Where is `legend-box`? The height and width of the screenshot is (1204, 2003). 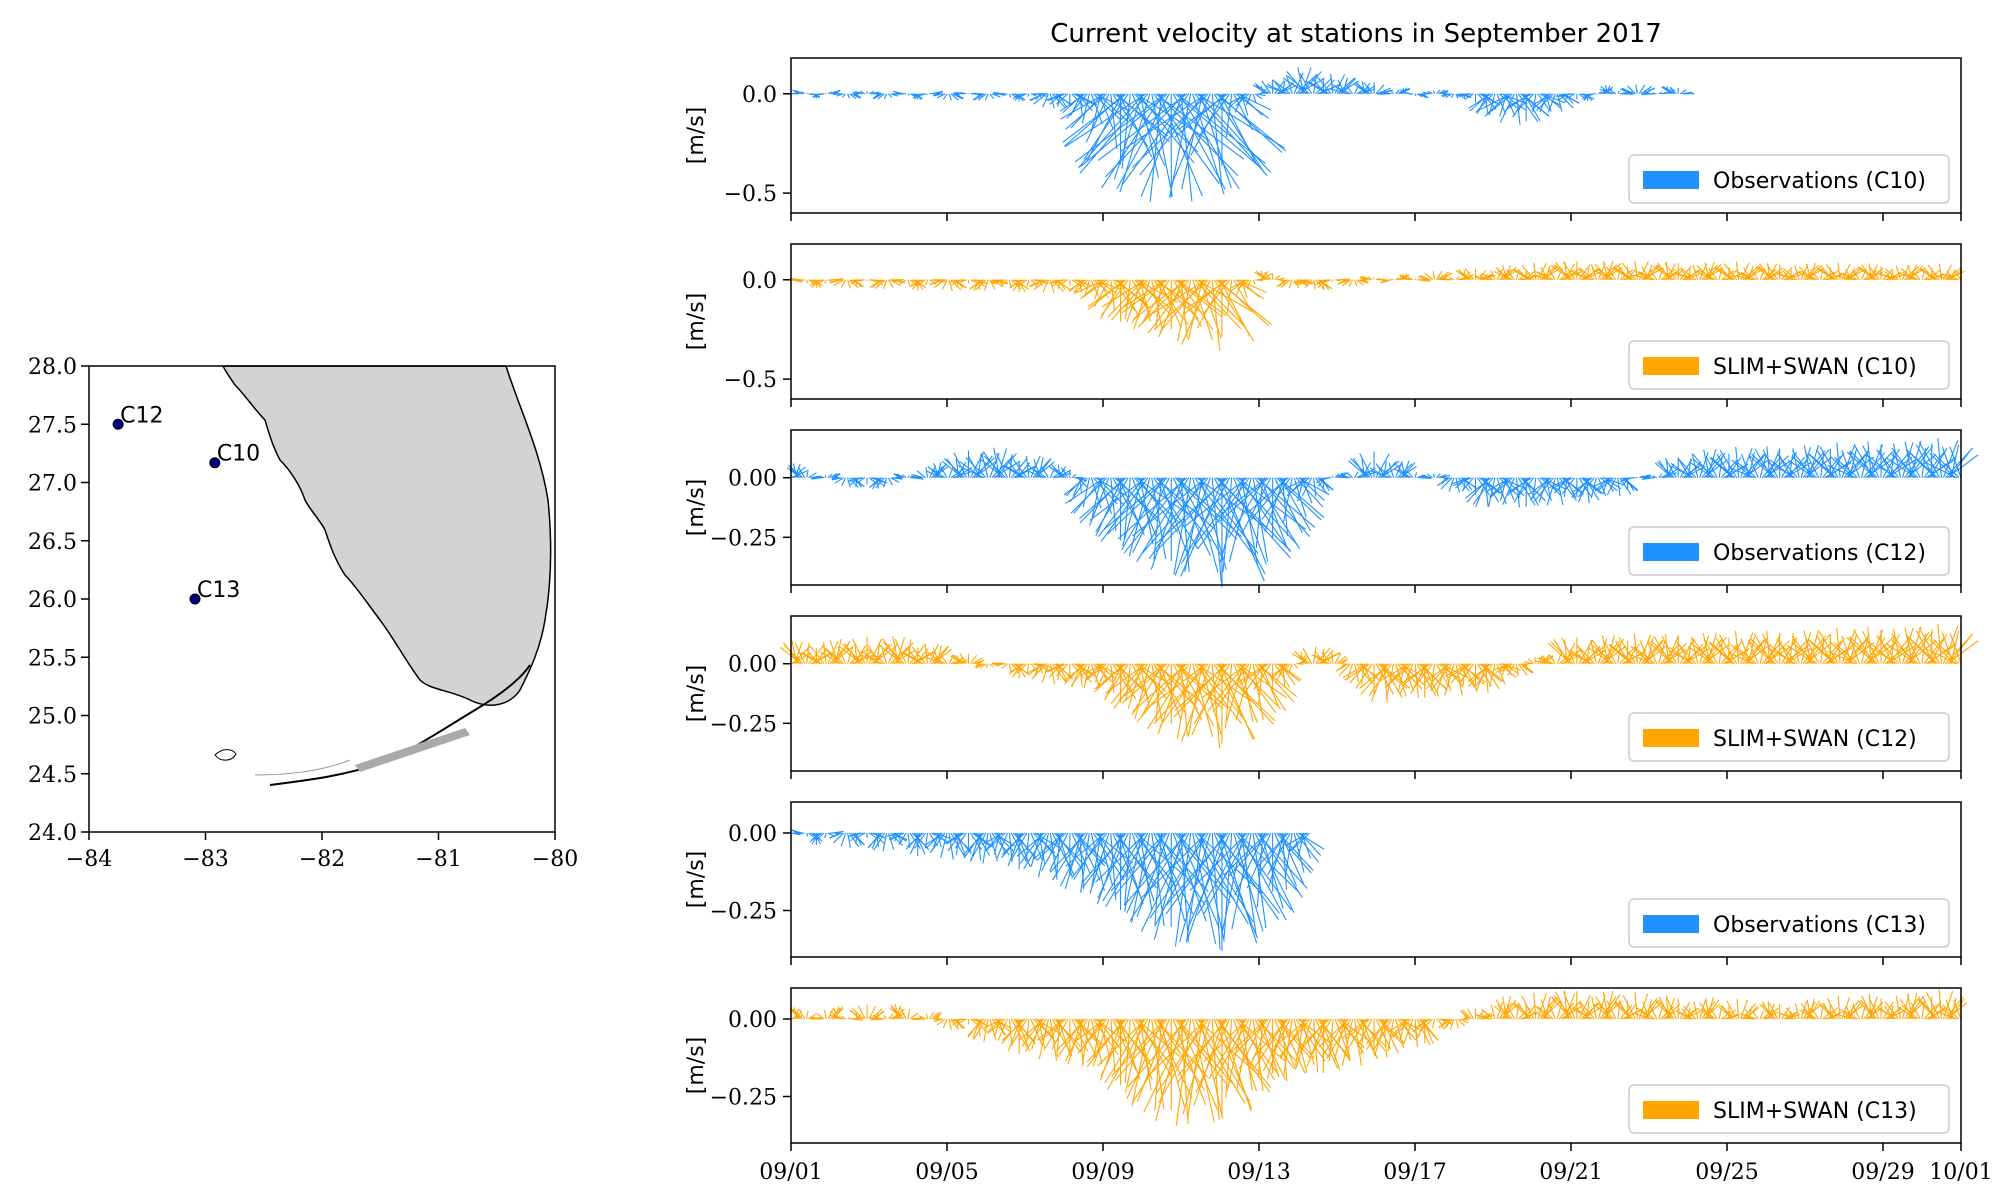
legend-box is located at coordinates (1789, 737).